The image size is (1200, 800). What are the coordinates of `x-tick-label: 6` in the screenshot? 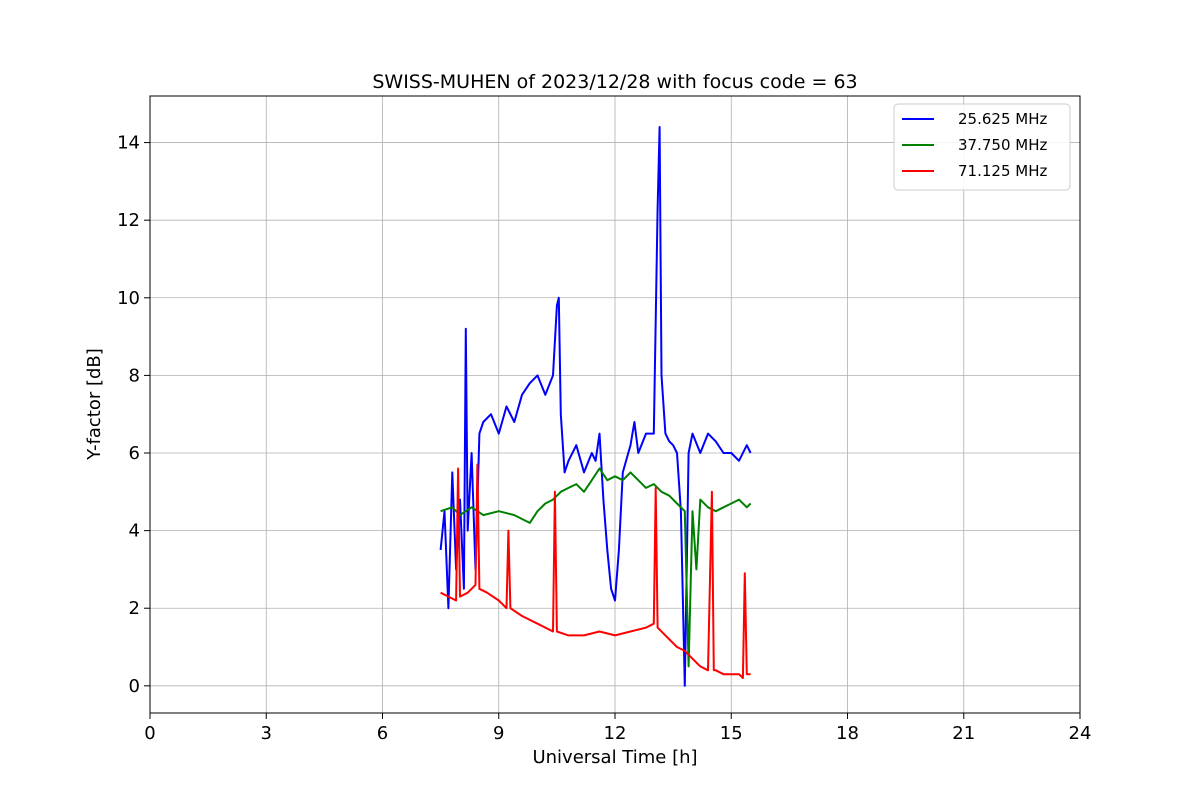 It's located at (382, 733).